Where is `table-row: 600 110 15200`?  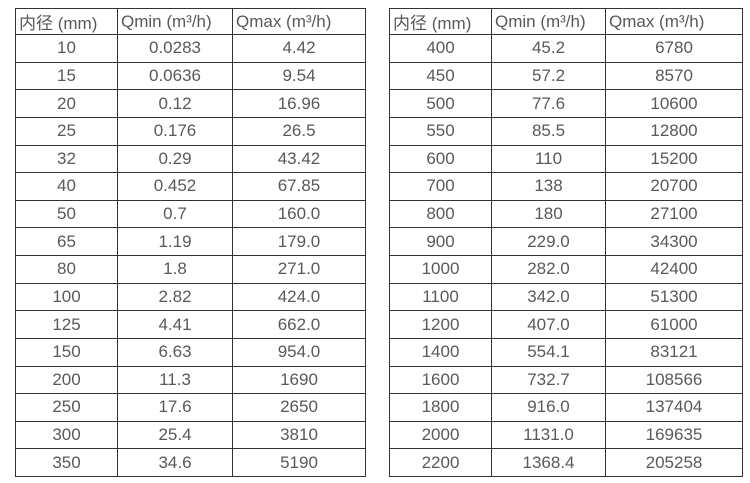
table-row: 600 110 15200 is located at coordinates (566, 159).